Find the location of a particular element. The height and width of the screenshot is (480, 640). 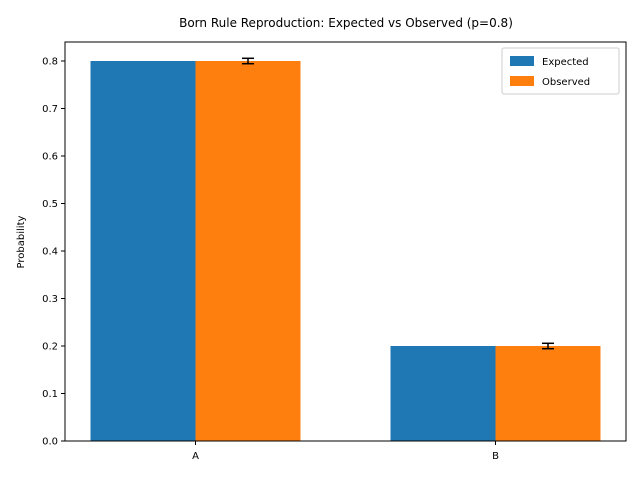

x-tick-label-a: A is located at coordinates (195, 456).